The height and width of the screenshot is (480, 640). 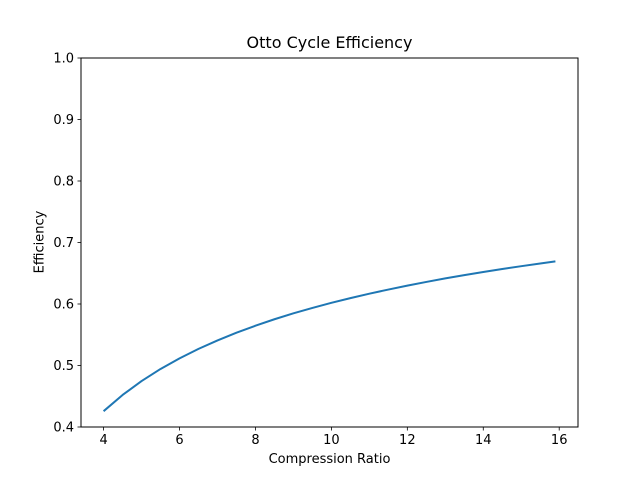 I want to click on y-axis-label: Efficiency, so click(x=40, y=242).